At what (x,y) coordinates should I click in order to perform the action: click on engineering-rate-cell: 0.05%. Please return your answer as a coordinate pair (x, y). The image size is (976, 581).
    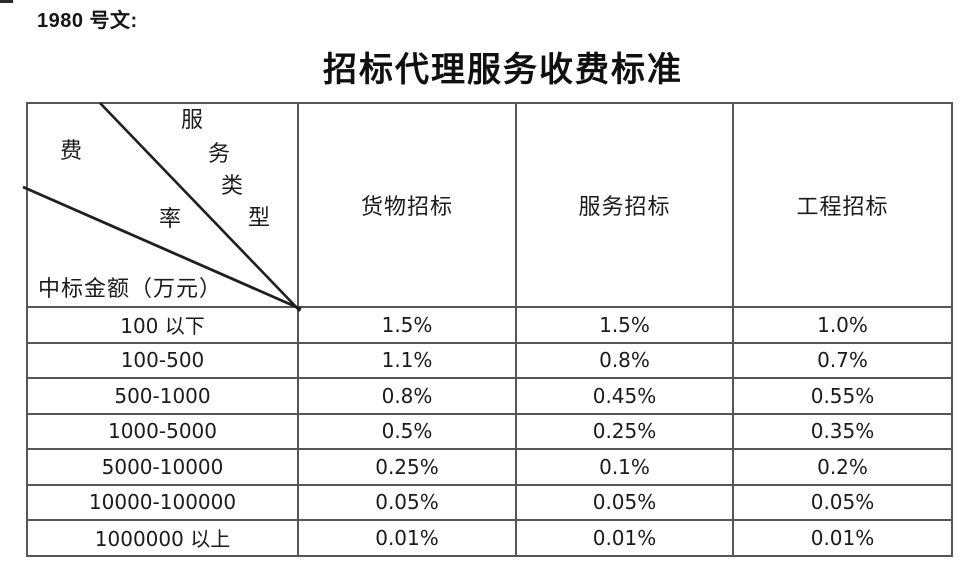
    Looking at the image, I should click on (842, 502).